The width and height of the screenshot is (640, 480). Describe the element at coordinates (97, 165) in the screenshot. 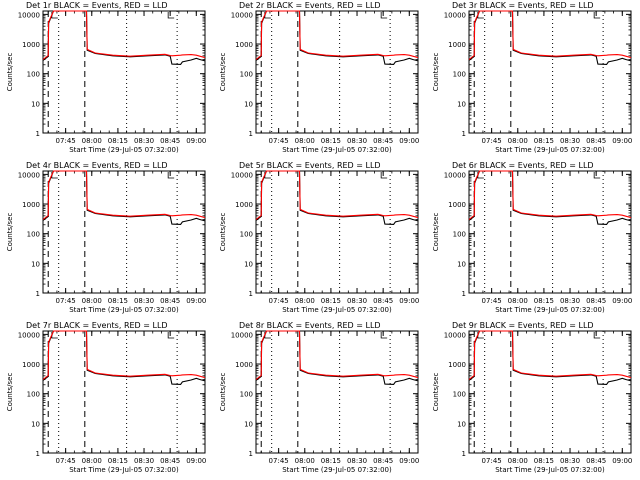

I see `chart-title: Det 4r BLACK = Events, RED = LLD` at that location.